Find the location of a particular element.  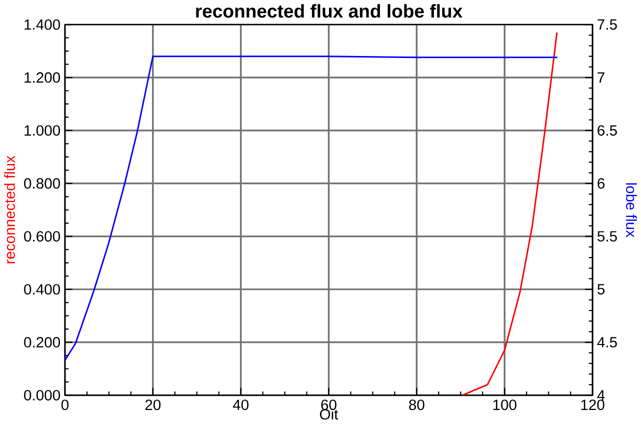

y-axis-title: reconnected flux is located at coordinates (10, 210).